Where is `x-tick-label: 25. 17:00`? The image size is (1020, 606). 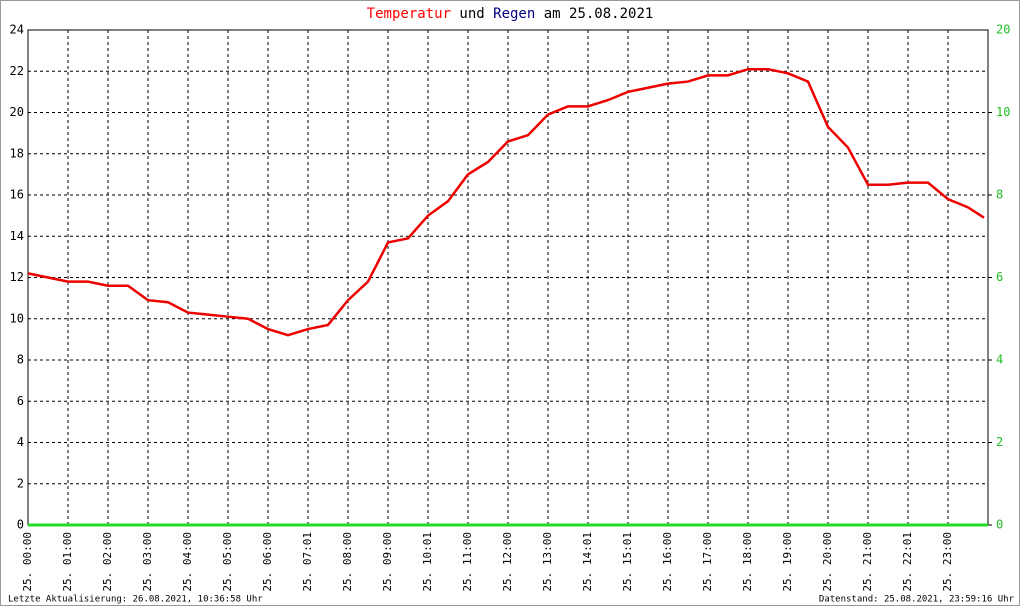 x-tick-label: 25. 17:00 is located at coordinates (707, 562).